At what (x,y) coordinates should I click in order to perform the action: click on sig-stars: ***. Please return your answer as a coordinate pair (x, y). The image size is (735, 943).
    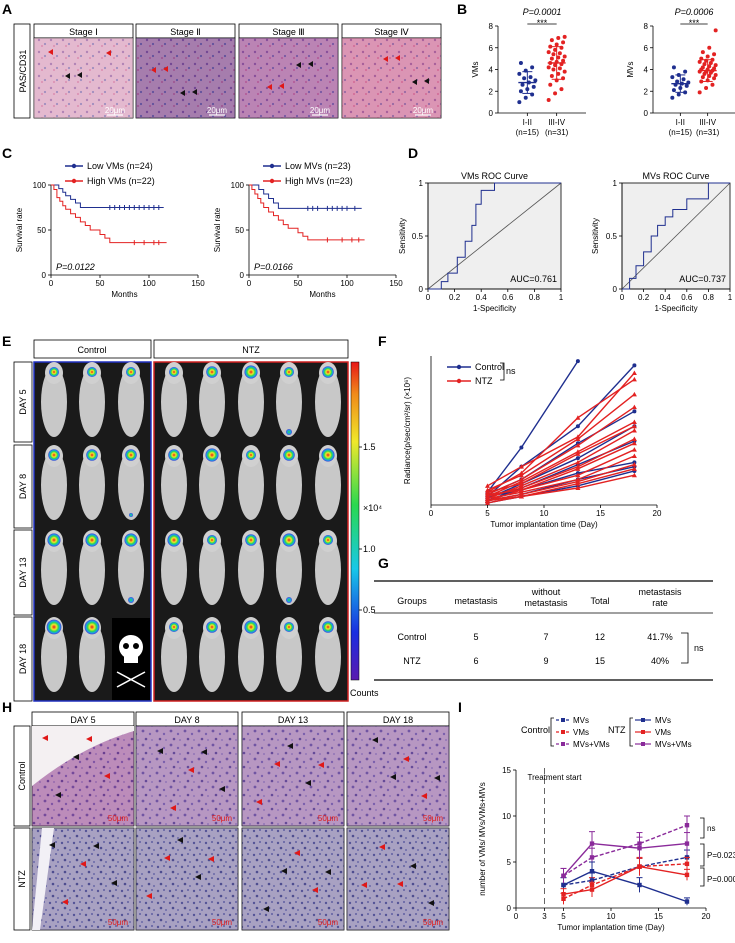
    Looking at the image, I should click on (542, 23).